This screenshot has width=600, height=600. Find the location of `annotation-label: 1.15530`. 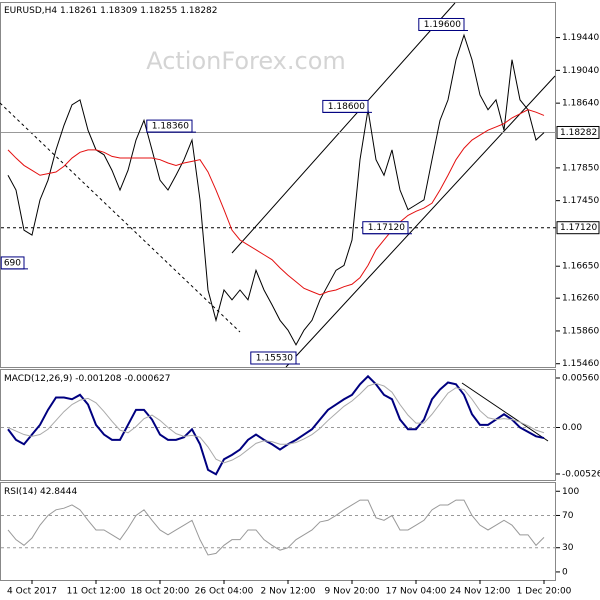

annotation-label: 1.15530 is located at coordinates (274, 358).